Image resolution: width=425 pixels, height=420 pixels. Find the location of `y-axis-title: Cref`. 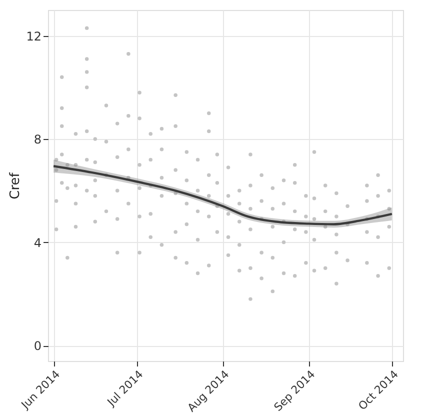

y-axis-title: Cref is located at coordinates (16, 186).